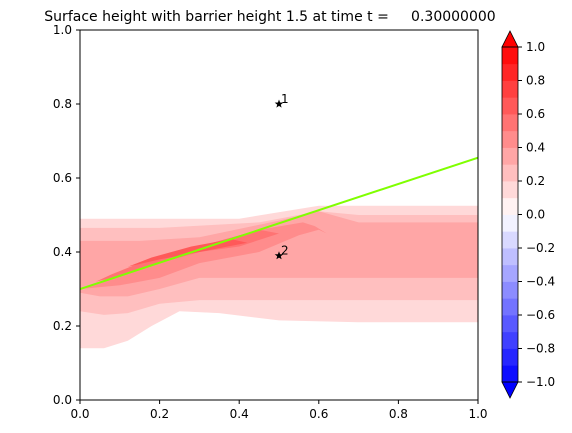  What do you see at coordinates (285, 99) in the screenshot?
I see `marker-label-1: 1` at bounding box center [285, 99].